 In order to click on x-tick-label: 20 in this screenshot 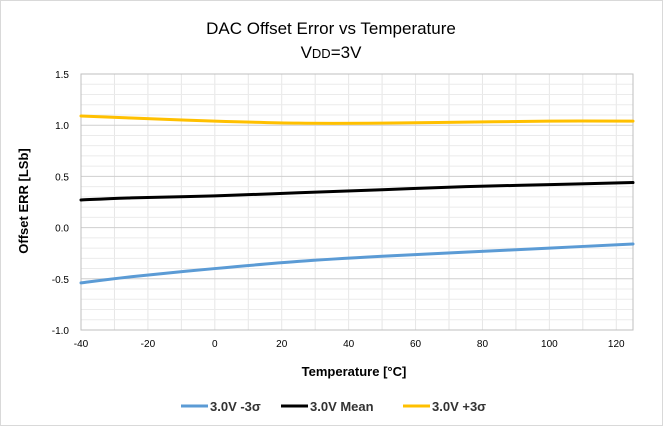, I will do `click(282, 344)`.